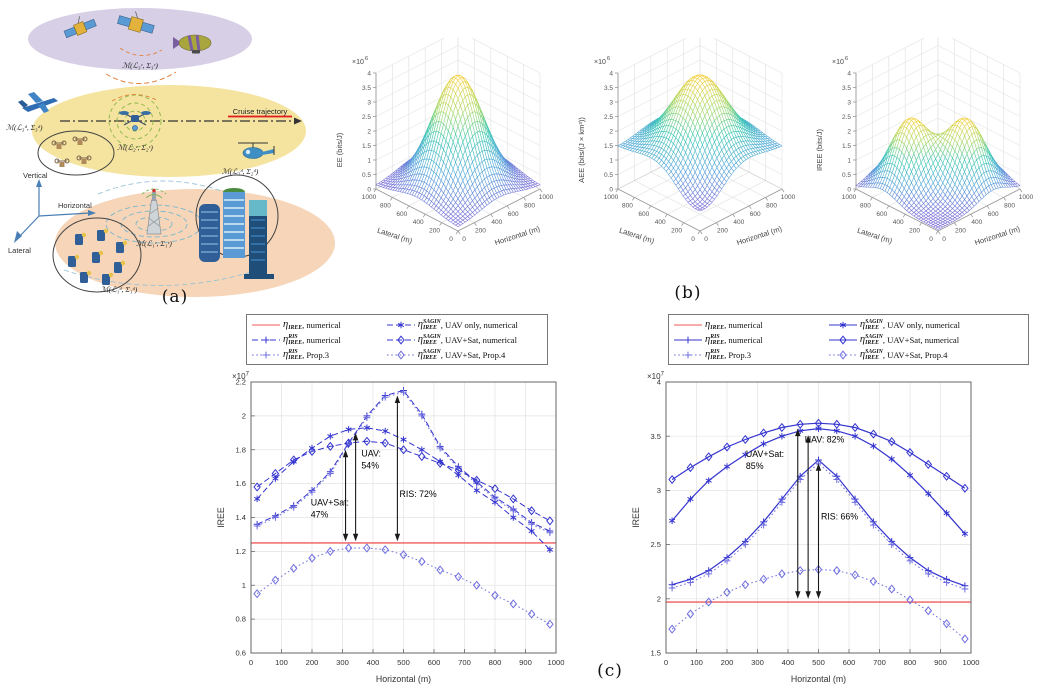 This screenshot has width=1054, height=698. What do you see at coordinates (240, 483) in the screenshot?
I see `svg-text: 1.6` at bounding box center [240, 483].